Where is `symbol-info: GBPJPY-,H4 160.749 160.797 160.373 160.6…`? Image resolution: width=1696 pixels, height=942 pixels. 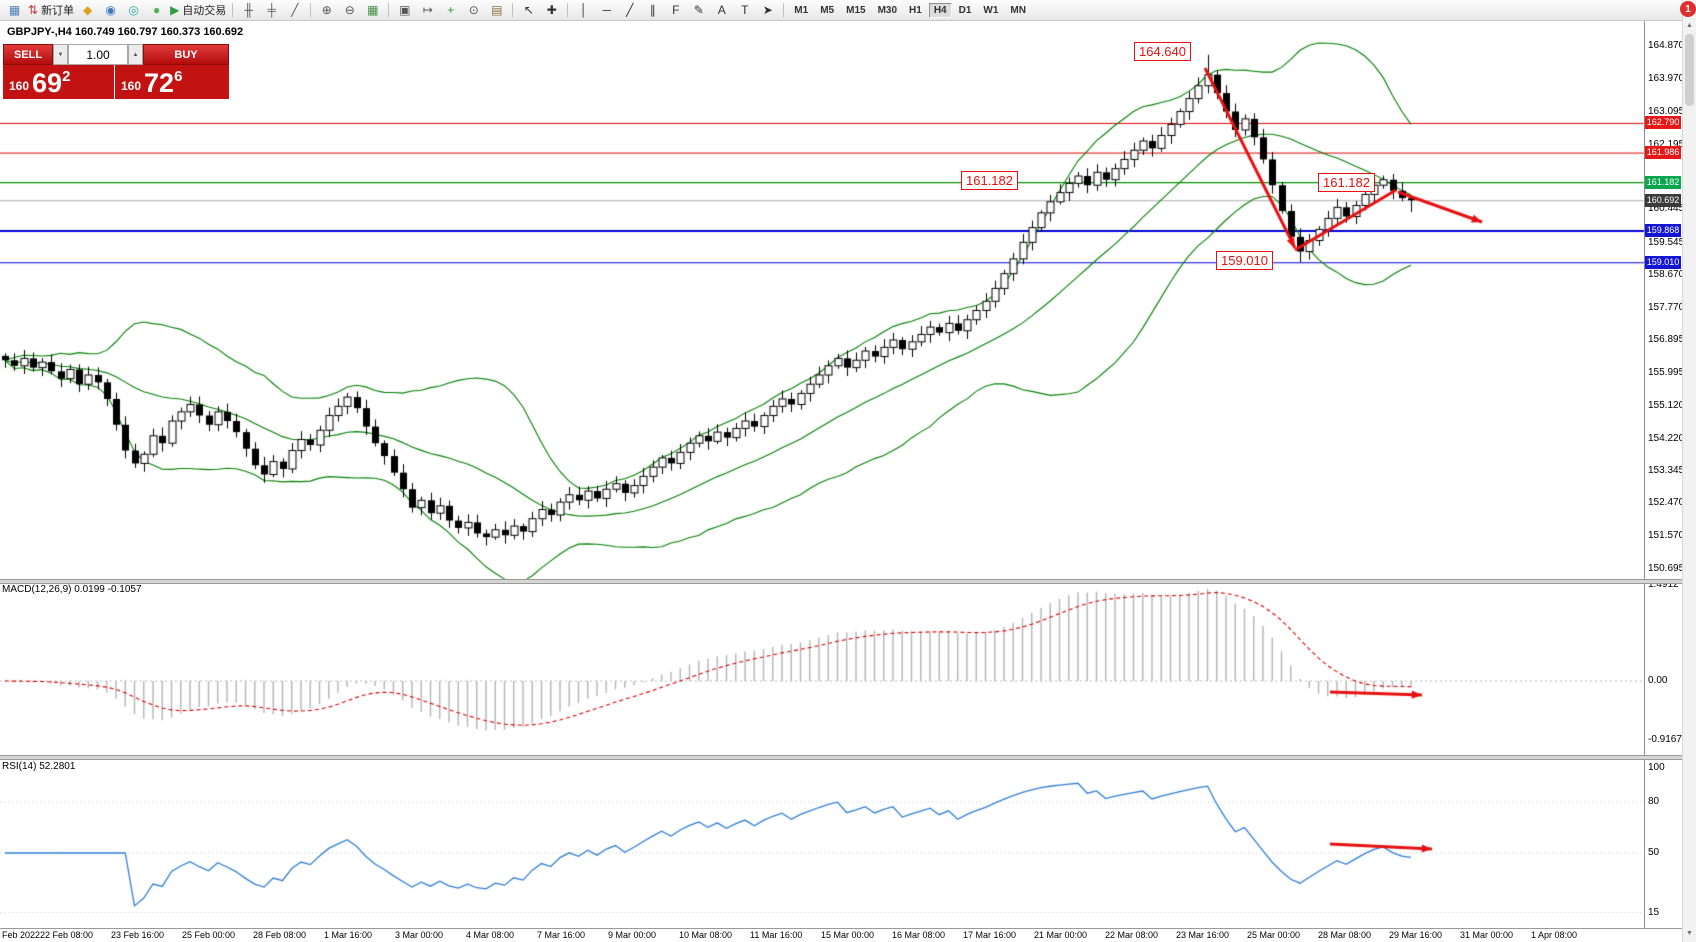 symbol-info: GBPJPY-,H4 160.749 160.797 160.373 160.6… is located at coordinates (125, 32).